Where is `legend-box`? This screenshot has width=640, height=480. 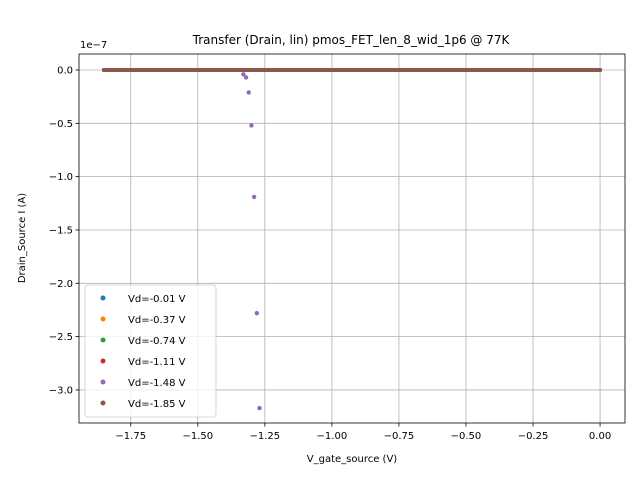 legend-box is located at coordinates (150, 351).